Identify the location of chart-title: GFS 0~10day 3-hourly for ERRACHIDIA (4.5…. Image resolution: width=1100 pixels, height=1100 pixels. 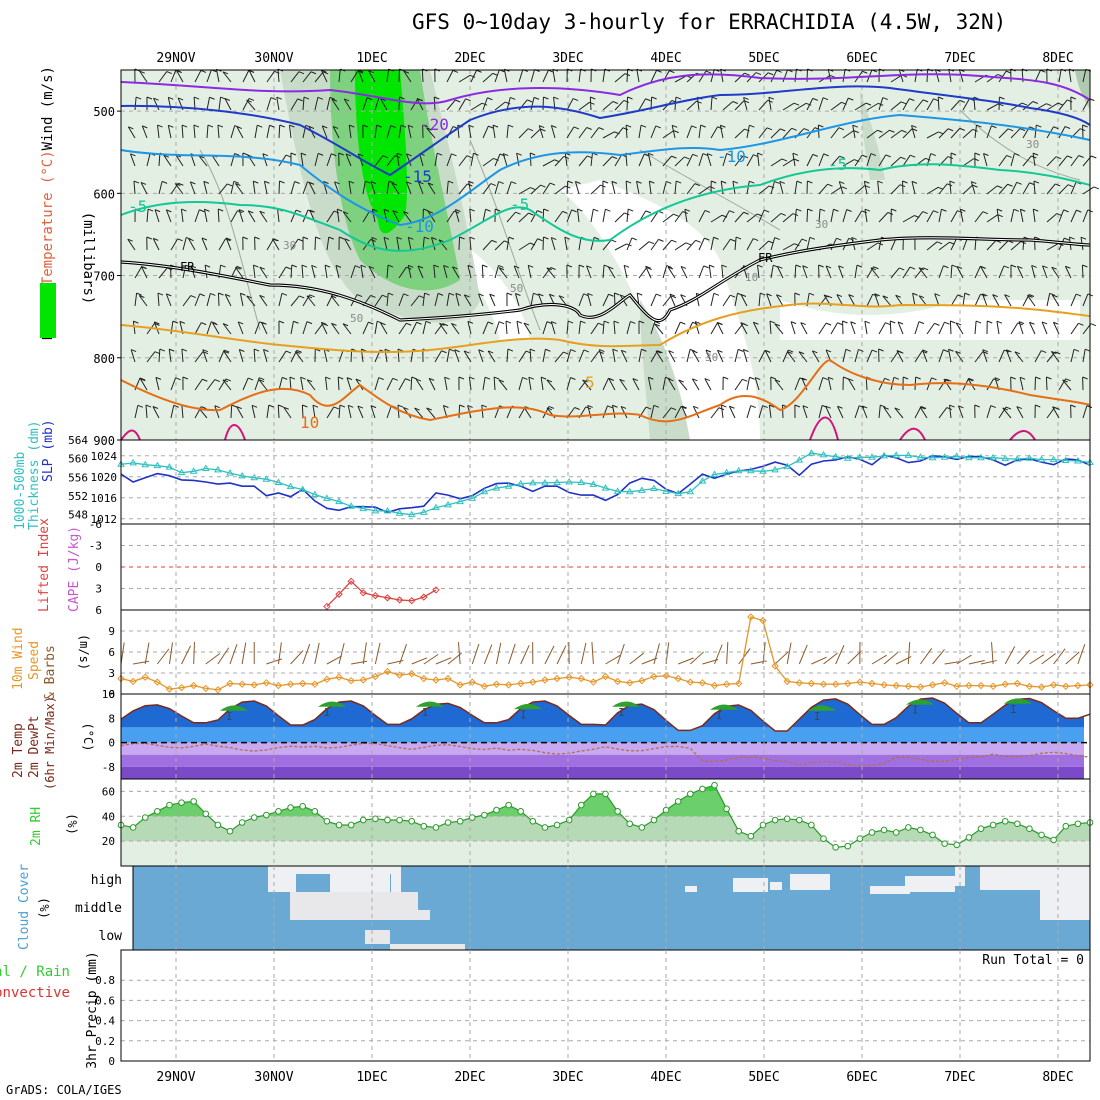
(709, 22).